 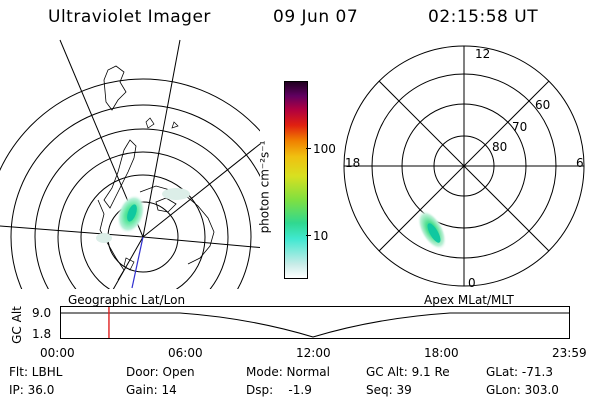 I want to click on timeline-ytick-9: 9.0, so click(x=42, y=313).